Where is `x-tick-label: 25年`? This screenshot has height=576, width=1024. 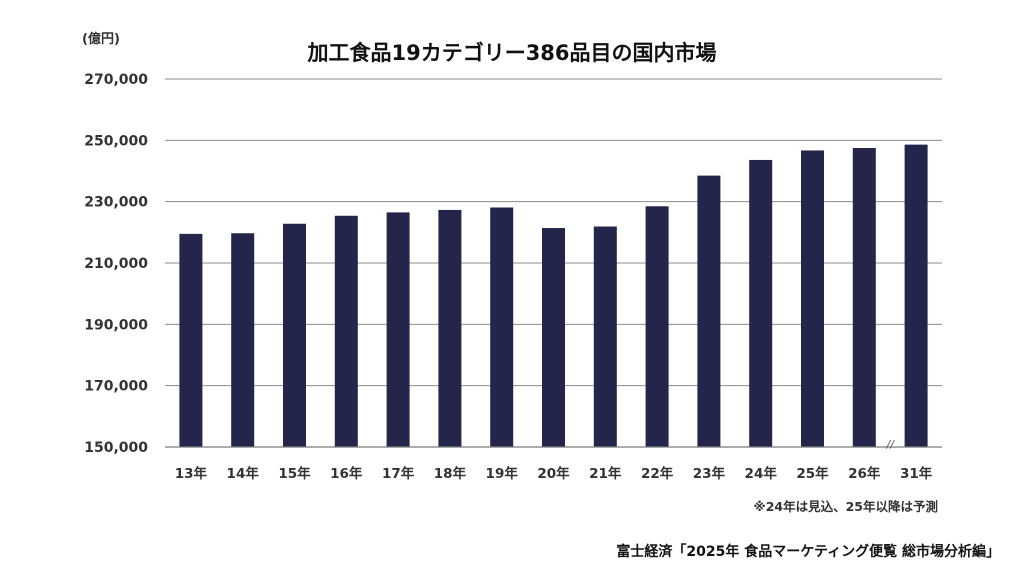
x-tick-label: 25年 is located at coordinates (812, 473).